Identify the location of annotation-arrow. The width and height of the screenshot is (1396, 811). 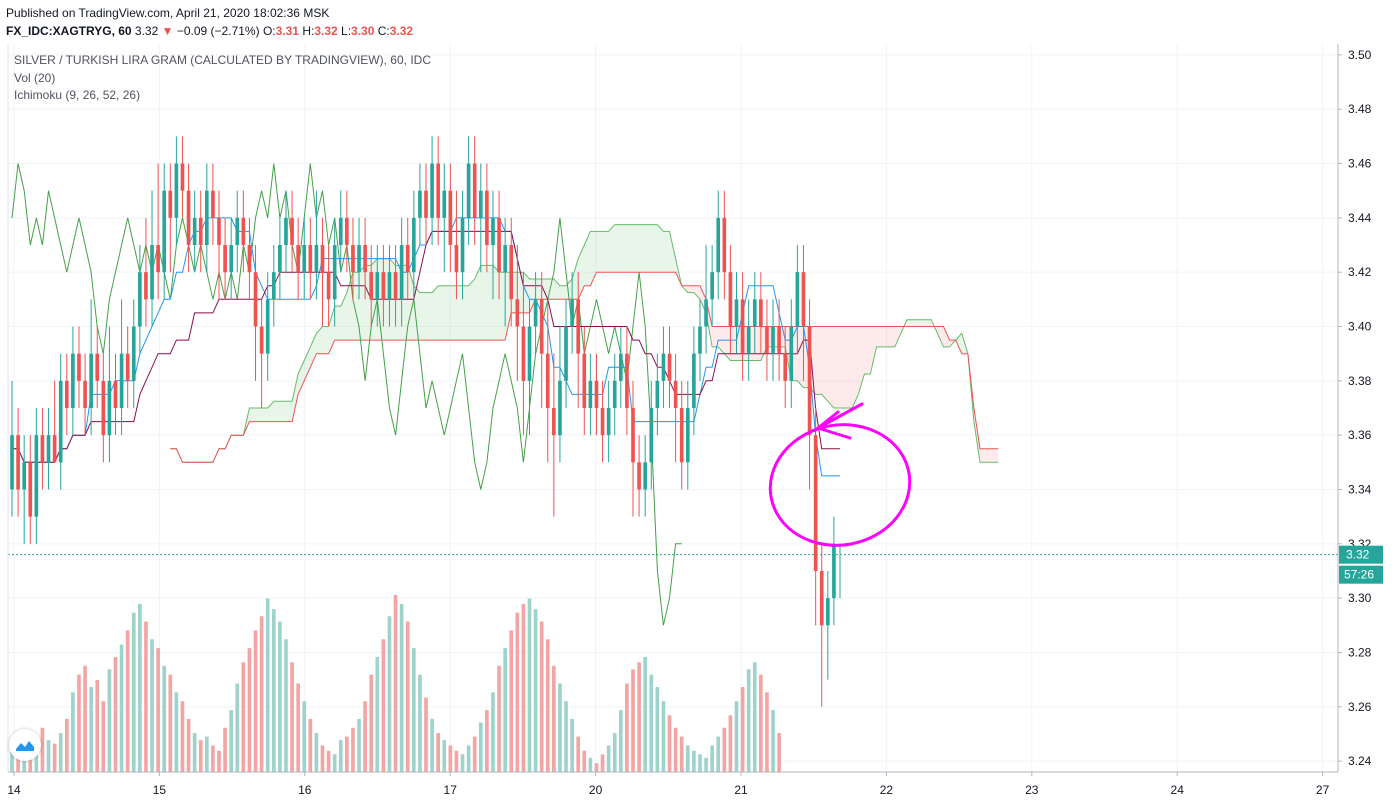
(840, 421).